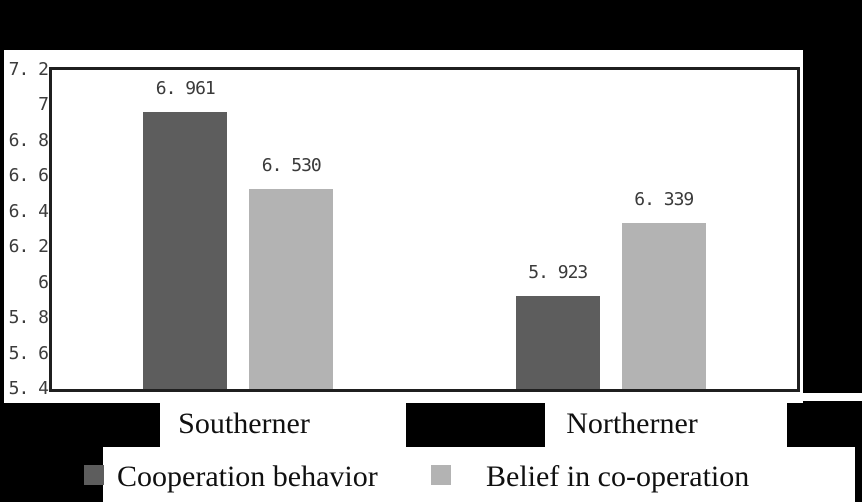  Describe the element at coordinates (832, 397) in the screenshot. I see `white-sliver` at that location.